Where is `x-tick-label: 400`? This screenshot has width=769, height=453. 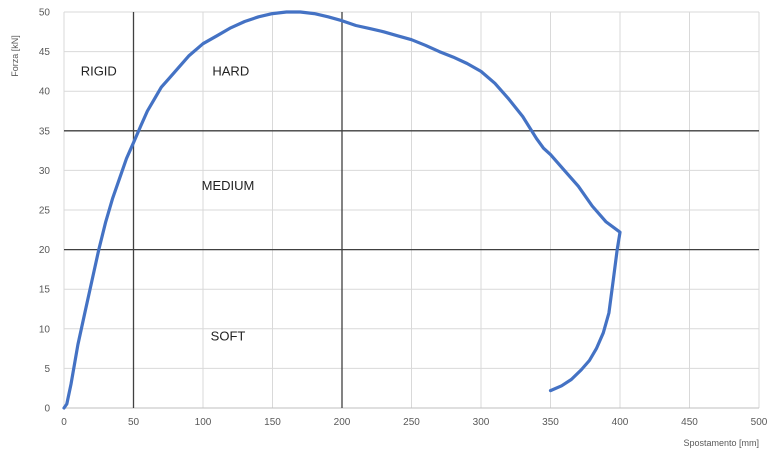
x-tick-label: 400 is located at coordinates (620, 422).